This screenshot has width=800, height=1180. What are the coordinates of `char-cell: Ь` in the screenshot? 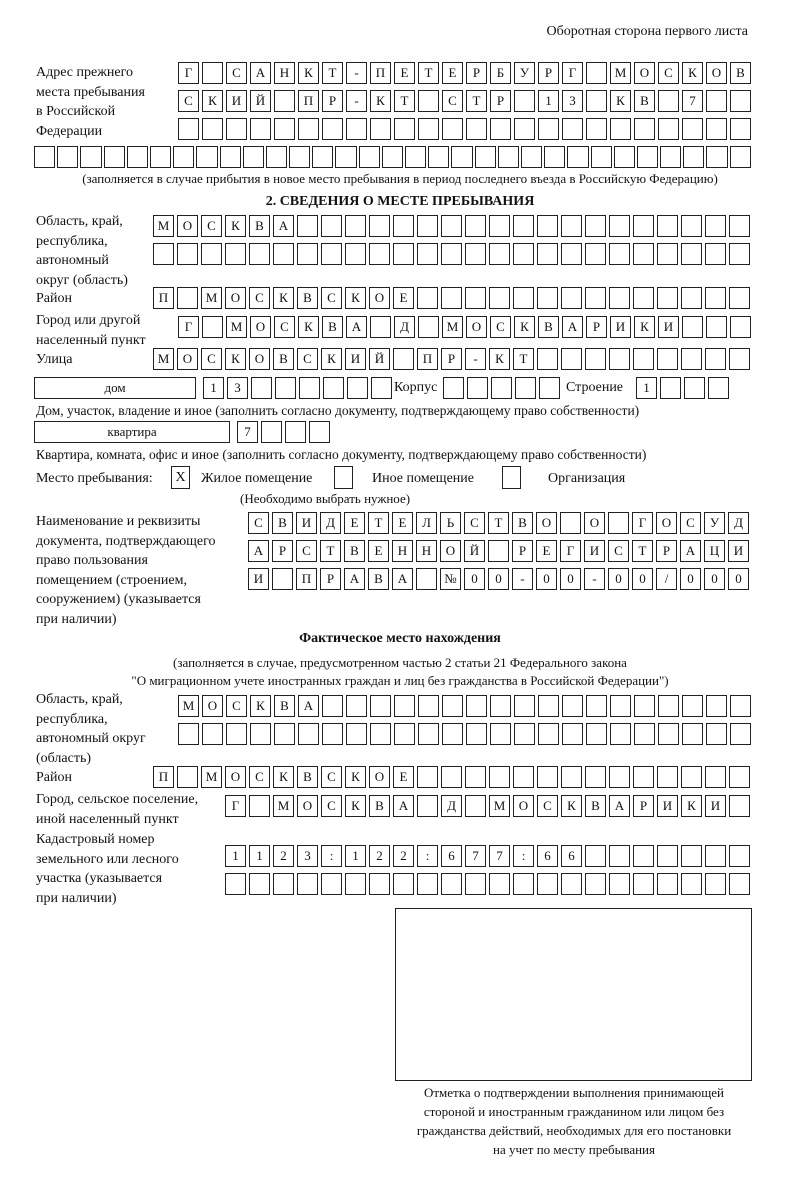 It's located at (450, 523).